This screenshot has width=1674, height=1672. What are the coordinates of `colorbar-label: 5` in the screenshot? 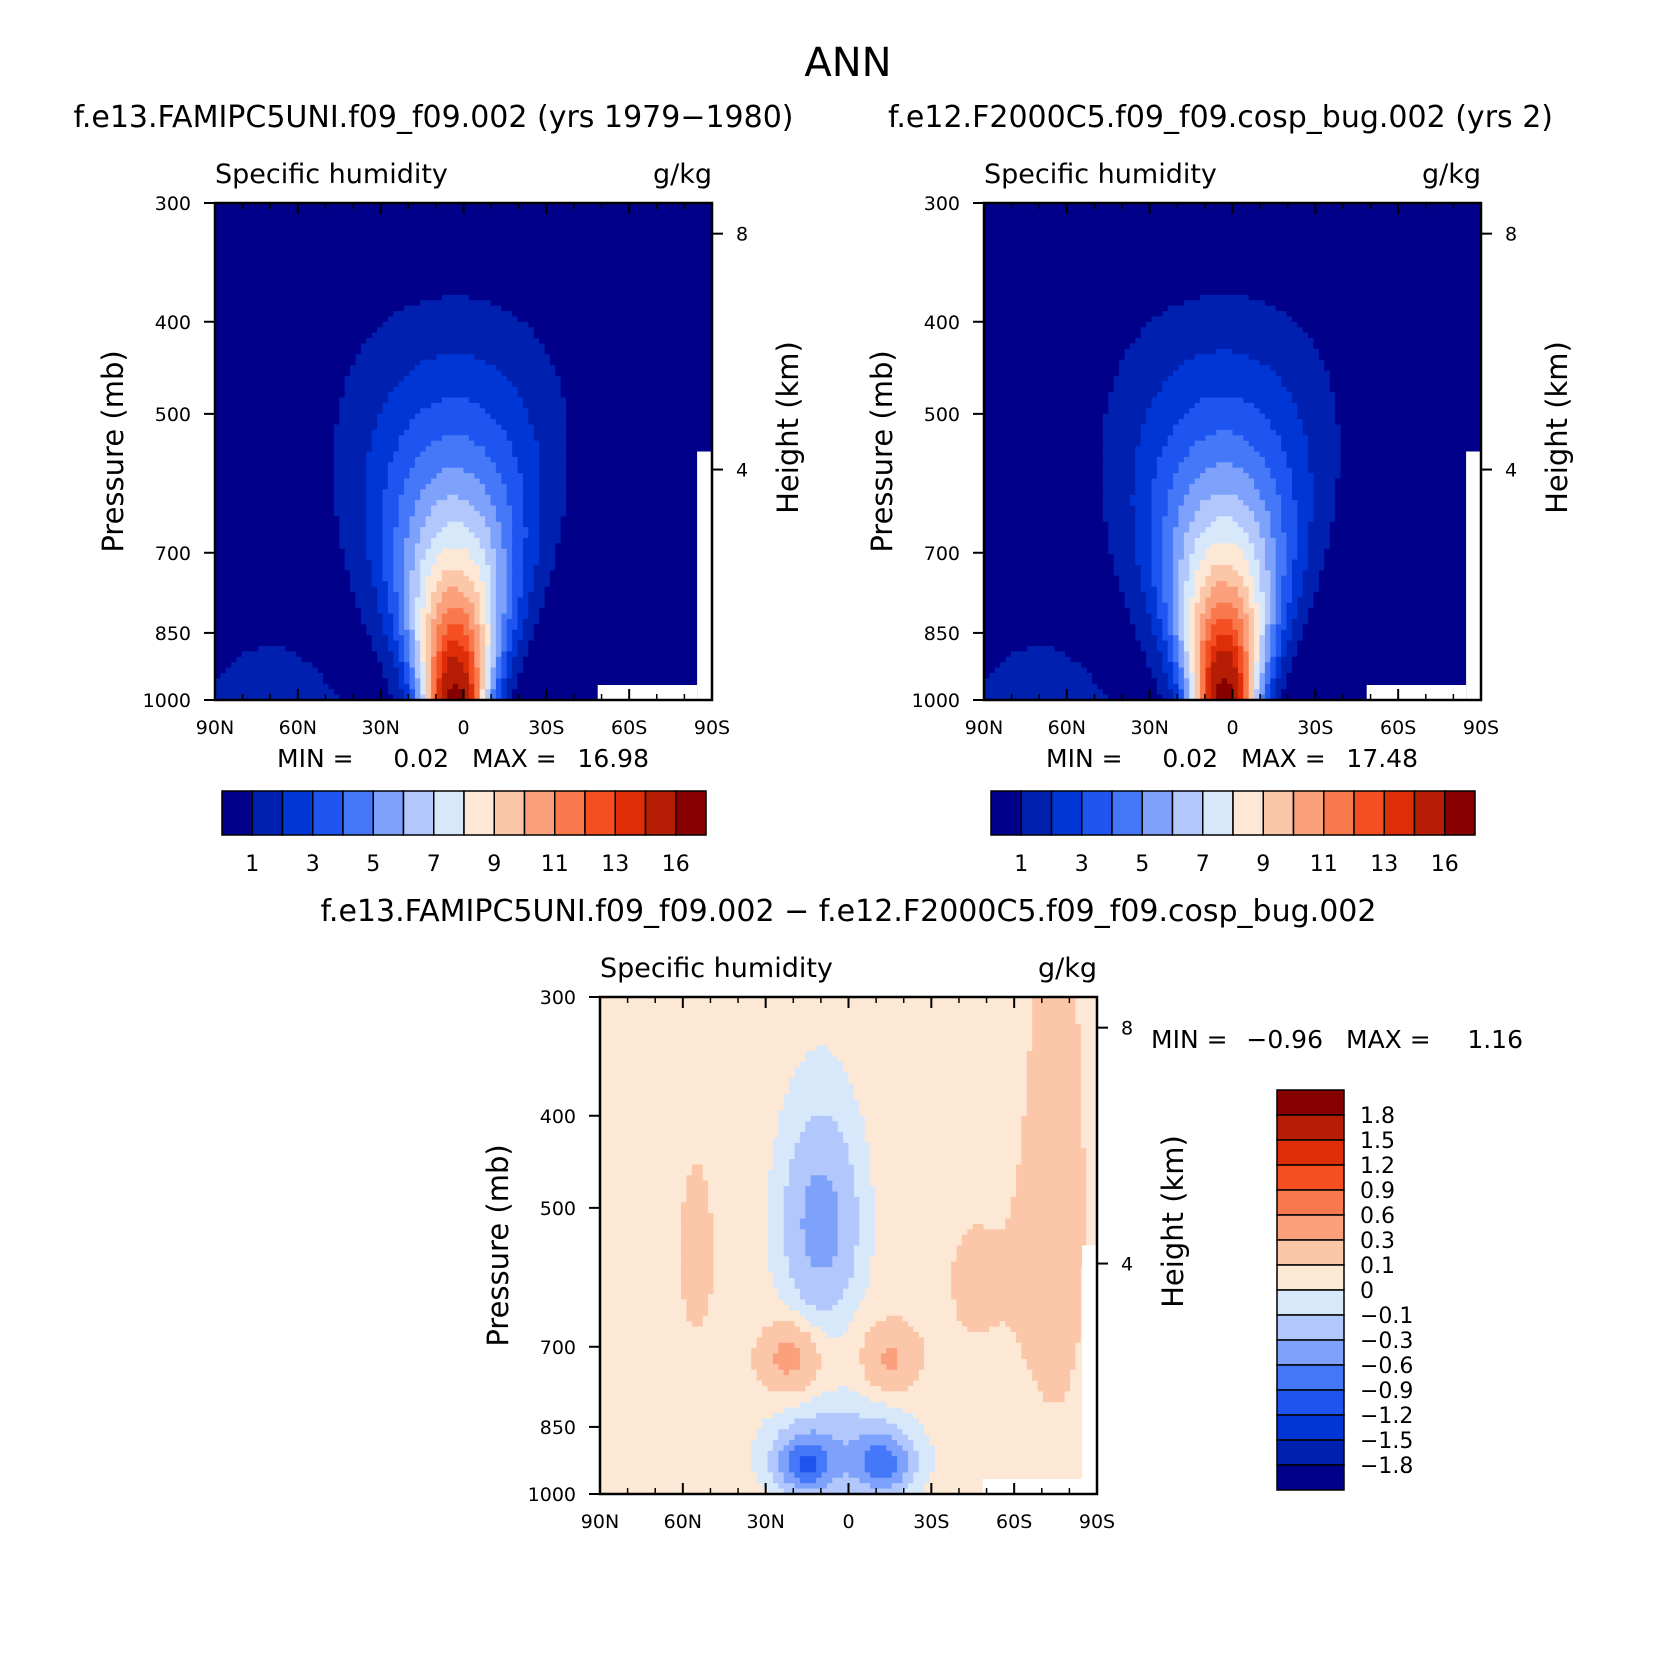 It's located at (1142, 864).